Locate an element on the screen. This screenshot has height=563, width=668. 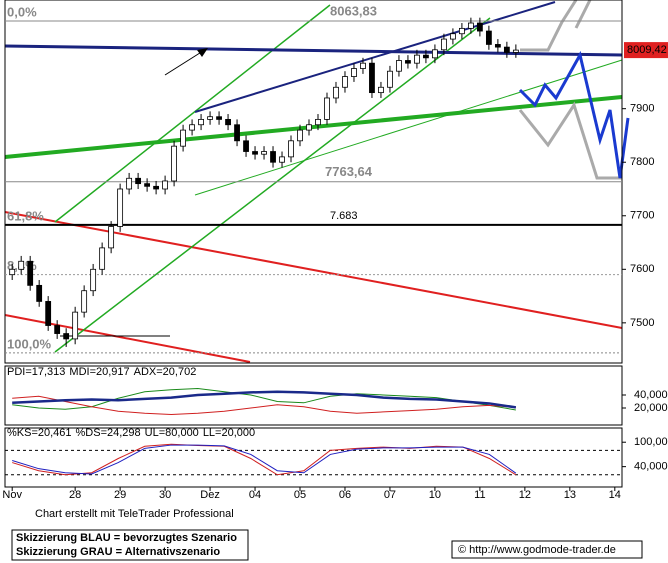
fib-label: 61,8% is located at coordinates (25, 215).